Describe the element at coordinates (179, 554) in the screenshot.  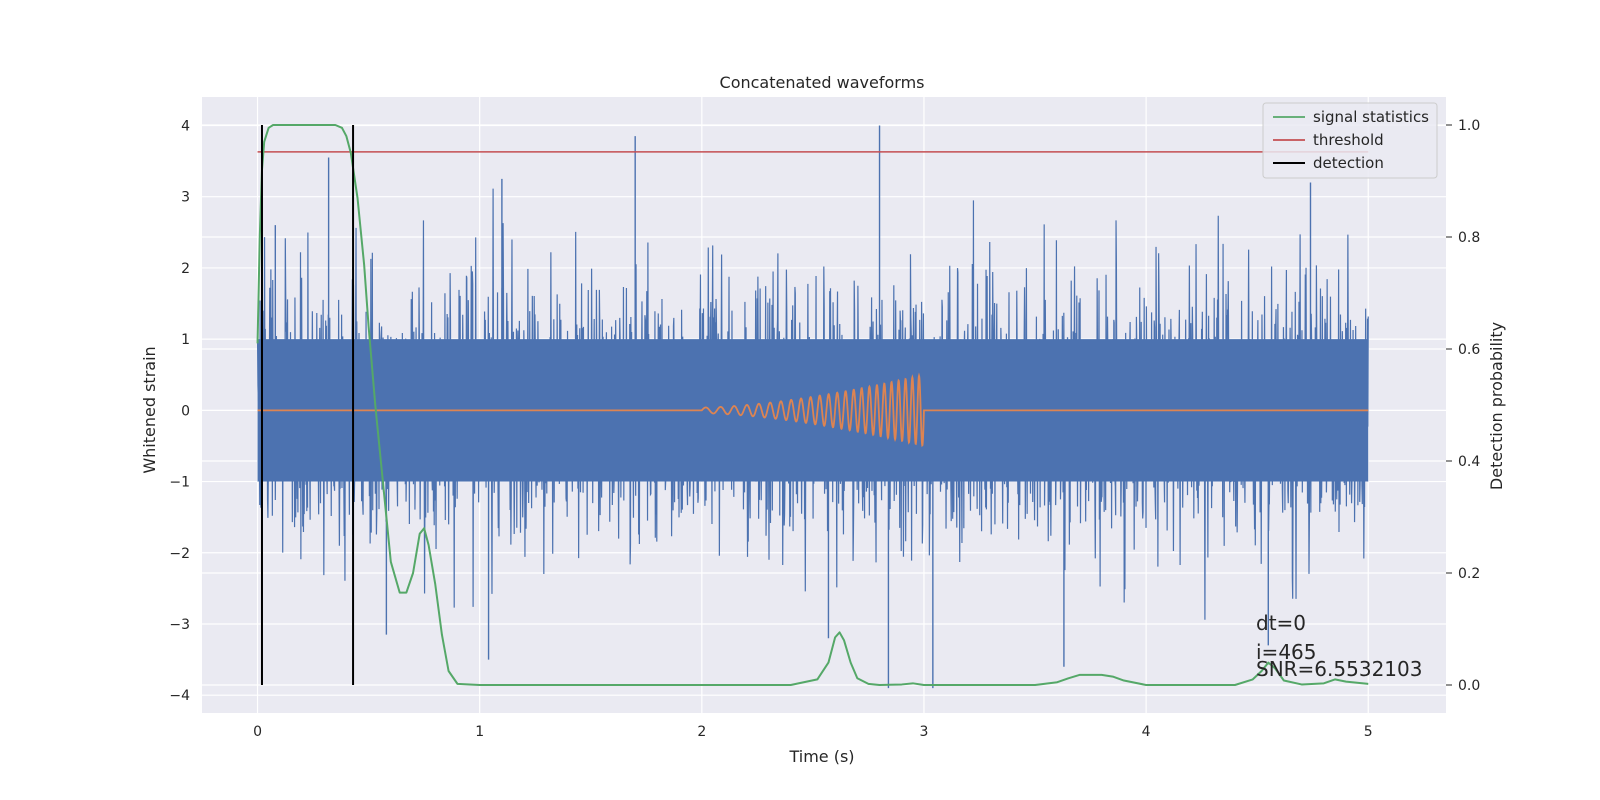
I see `y-left-tick-label: −2` at that location.